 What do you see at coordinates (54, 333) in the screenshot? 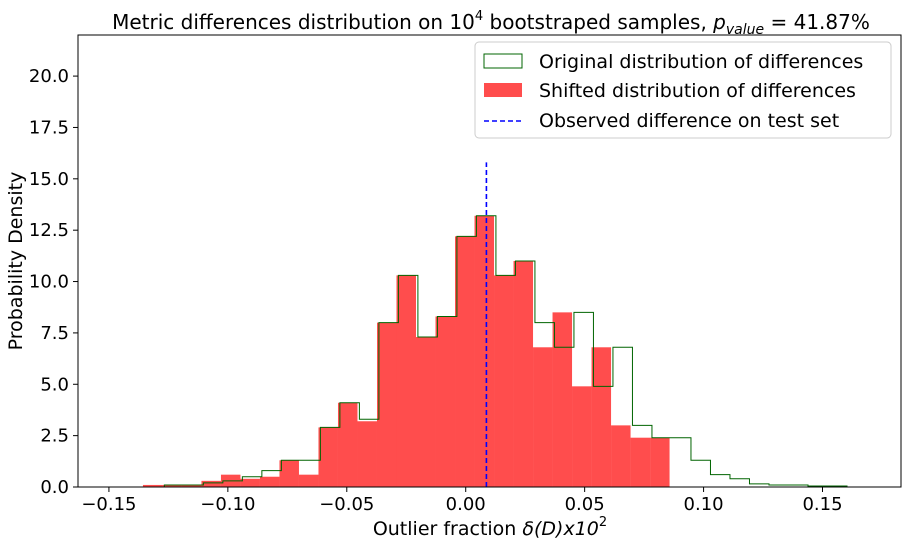
I see `y-tick-label: 7.5` at bounding box center [54, 333].